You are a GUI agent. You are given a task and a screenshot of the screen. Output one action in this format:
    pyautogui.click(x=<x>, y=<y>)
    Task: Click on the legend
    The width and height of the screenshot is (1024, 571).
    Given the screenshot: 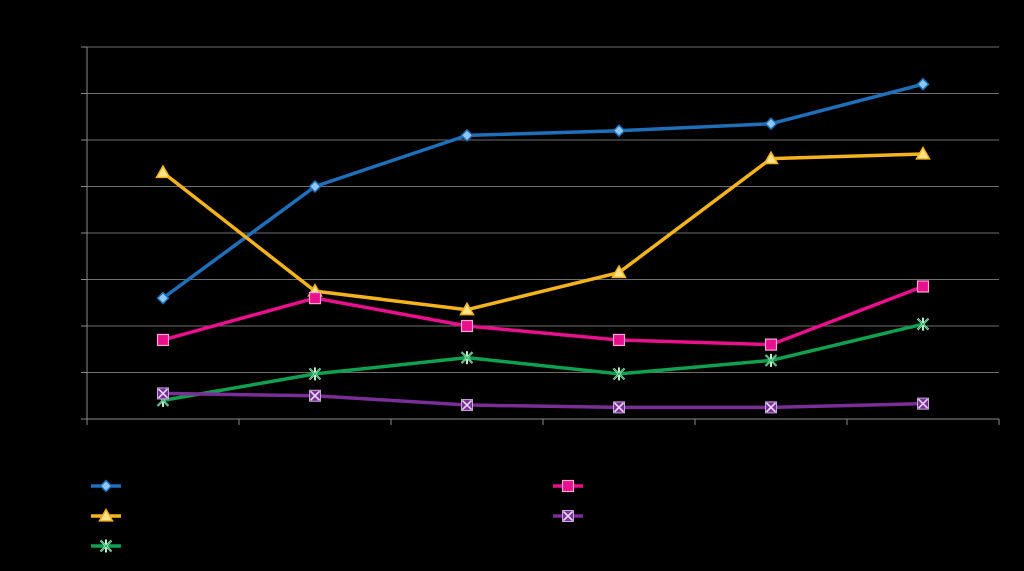 What is the action you would take?
    pyautogui.click(x=337, y=516)
    